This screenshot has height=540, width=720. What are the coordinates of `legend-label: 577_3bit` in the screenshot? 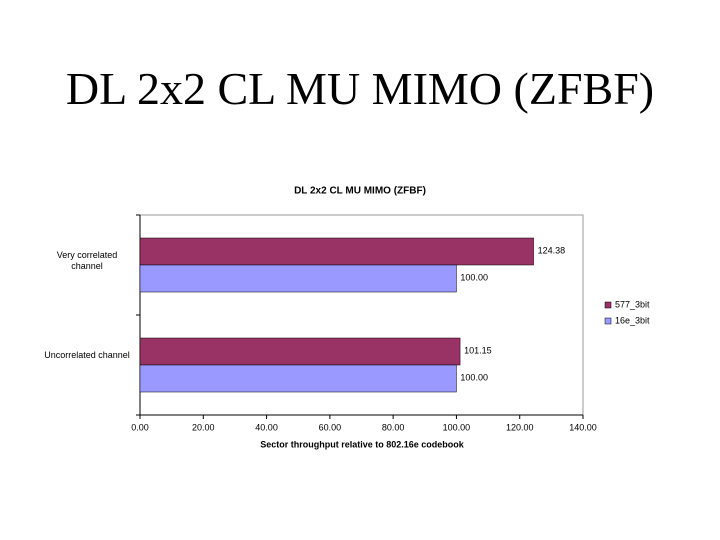 It's located at (632, 304).